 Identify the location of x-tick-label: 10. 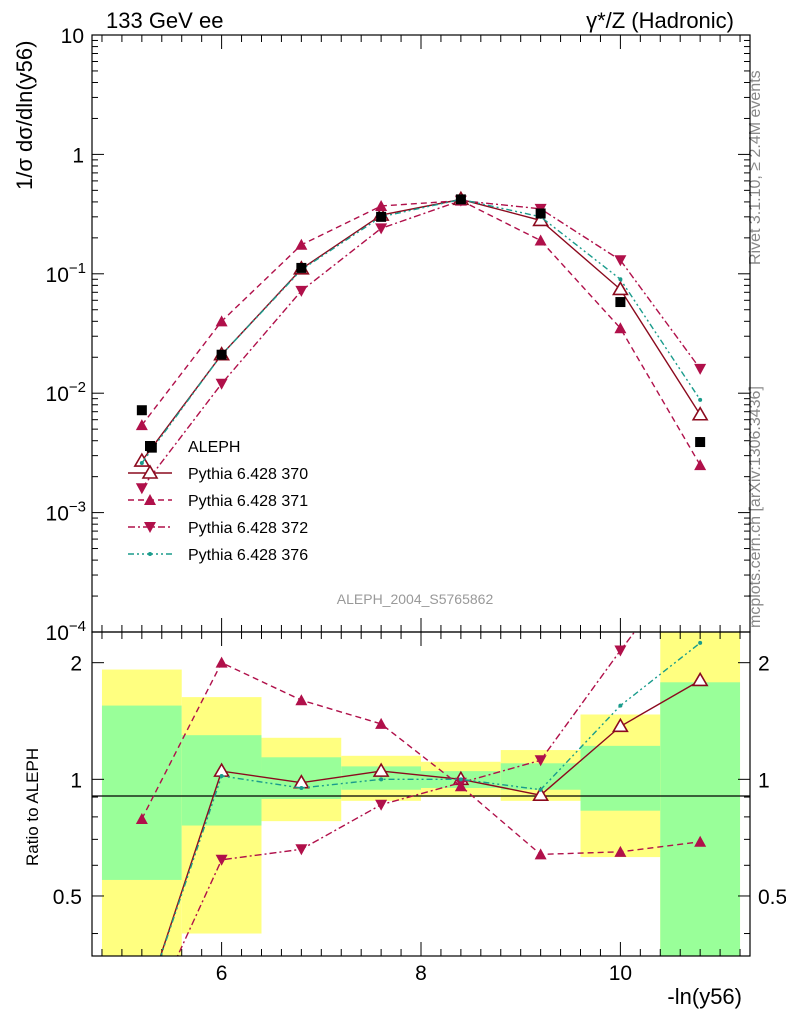
(620, 973).